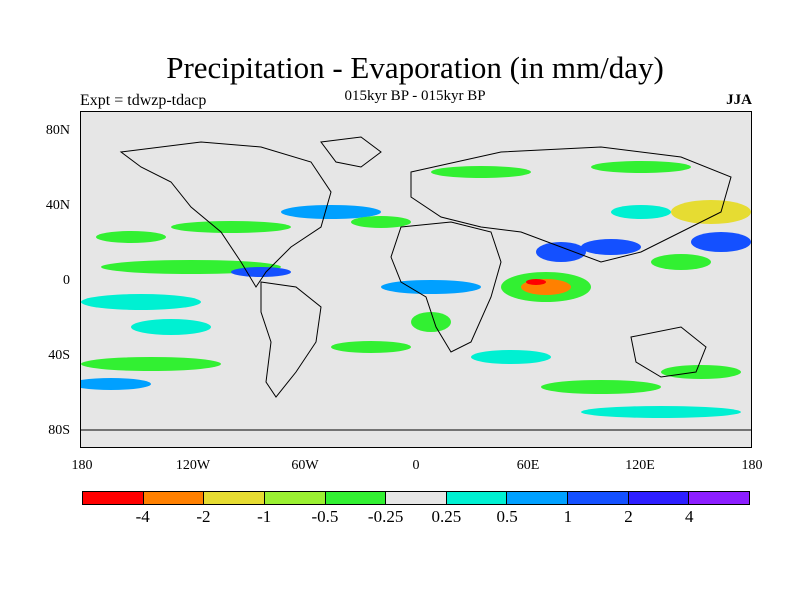 The height and width of the screenshot is (600, 800). Describe the element at coordinates (415, 67) in the screenshot. I see `chart-title: Precipitation - Evaporation (in mm/day)` at that location.